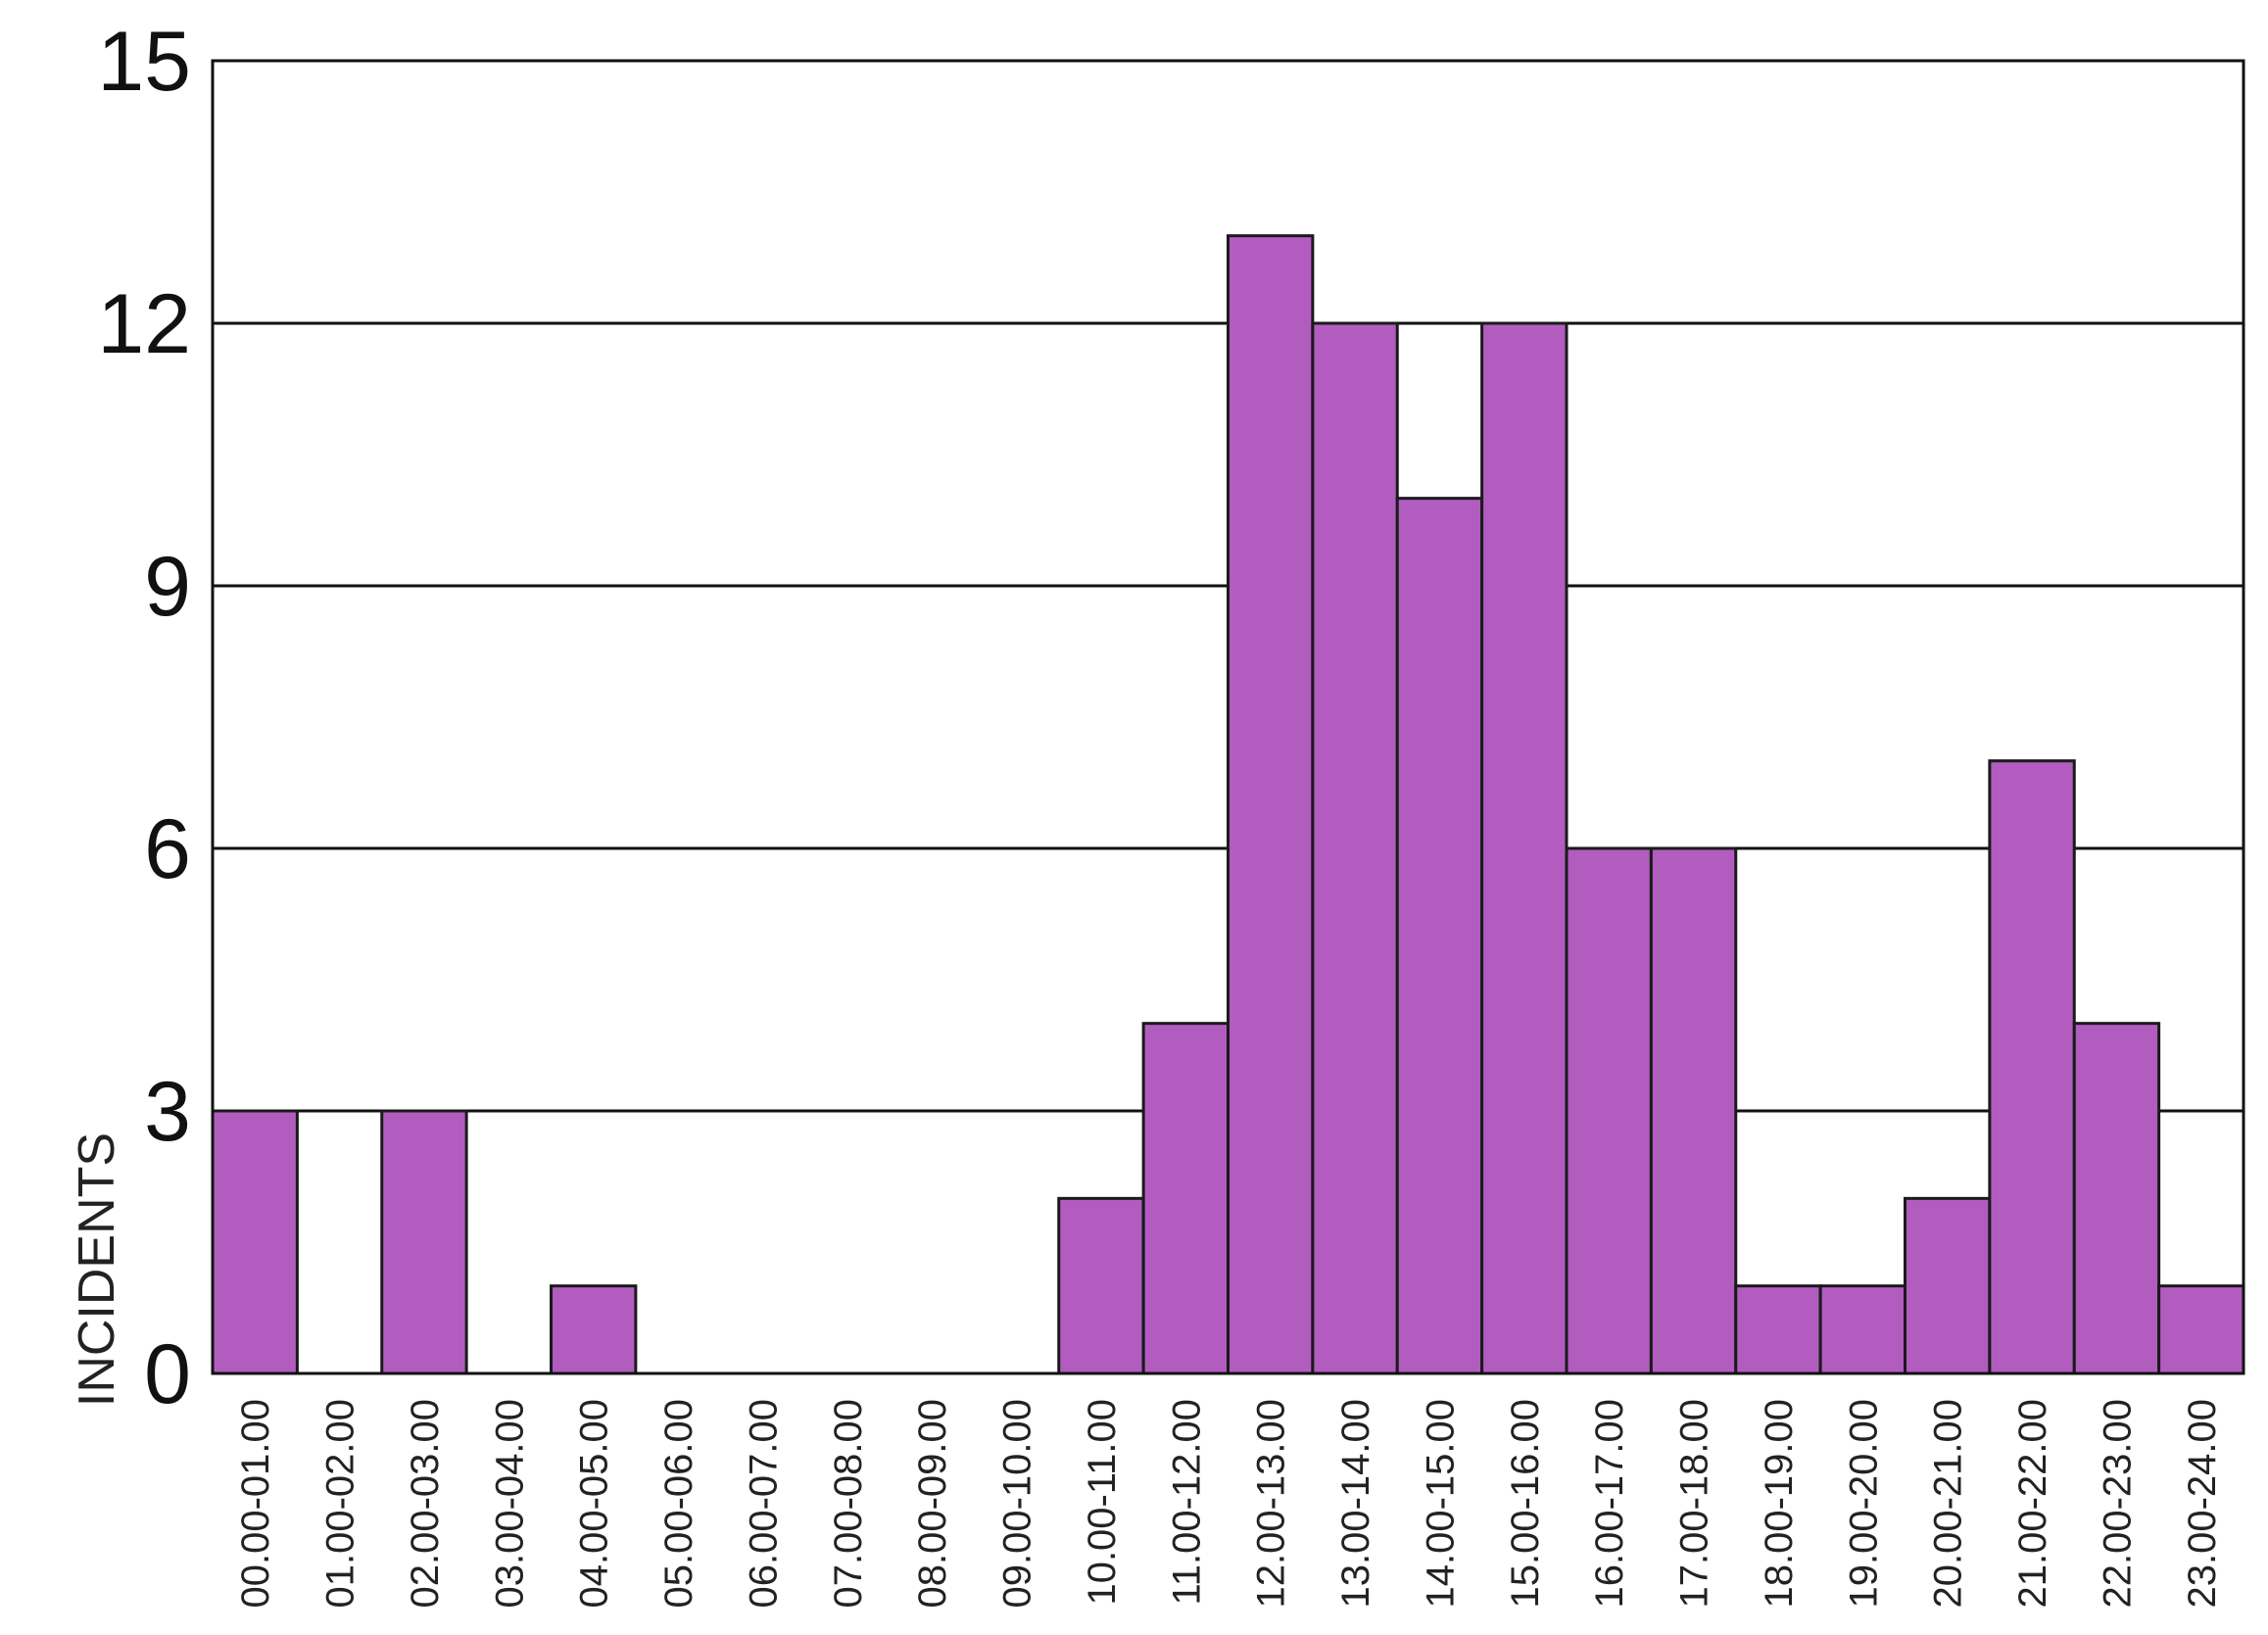  Describe the element at coordinates (167, 849) in the screenshot. I see `y-tick-label: 6` at that location.